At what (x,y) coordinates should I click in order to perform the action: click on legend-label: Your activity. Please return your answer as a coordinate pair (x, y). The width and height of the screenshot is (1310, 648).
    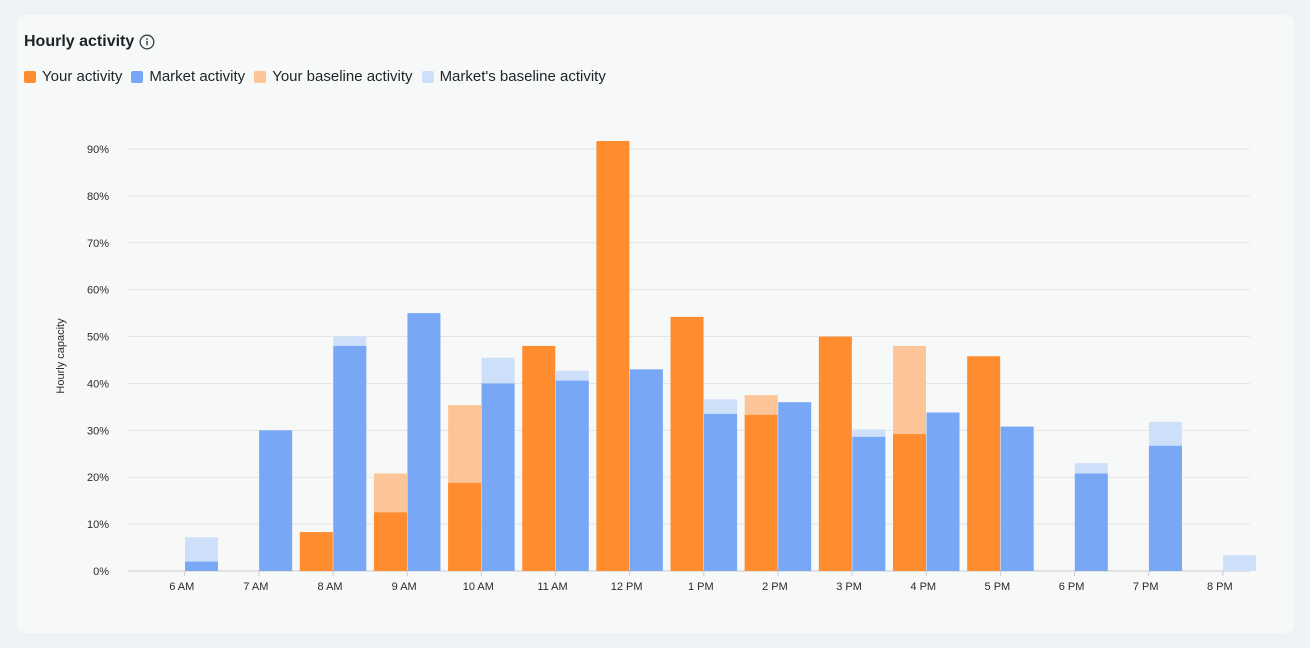
    Looking at the image, I should click on (82, 76).